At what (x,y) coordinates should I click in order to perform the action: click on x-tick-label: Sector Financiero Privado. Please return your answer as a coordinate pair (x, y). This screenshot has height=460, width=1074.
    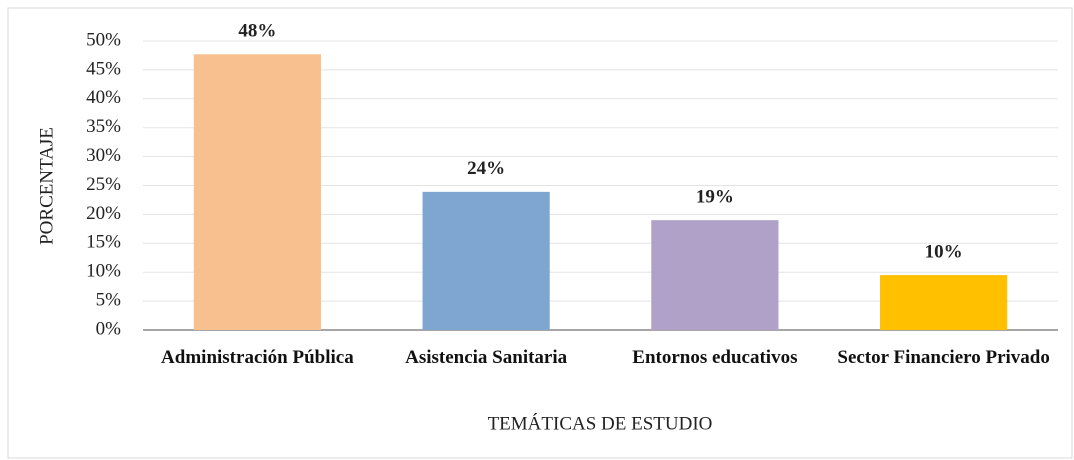
    Looking at the image, I should click on (943, 357).